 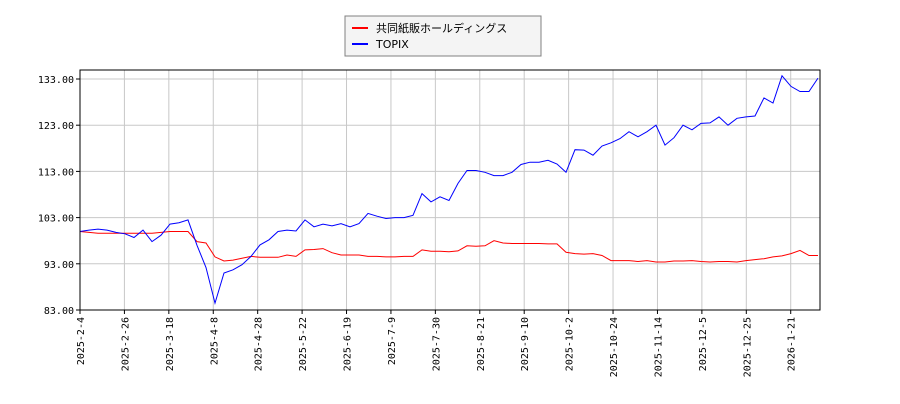 What do you see at coordinates (441, 28) in the screenshot?
I see `legend-label-kyodo: 共同紙販ホールディングス` at bounding box center [441, 28].